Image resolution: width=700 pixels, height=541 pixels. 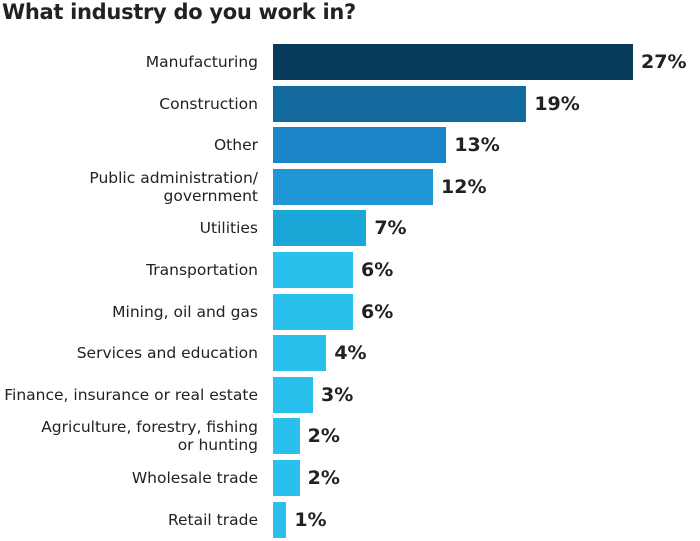 I want to click on value-label: 3%, so click(x=337, y=394).